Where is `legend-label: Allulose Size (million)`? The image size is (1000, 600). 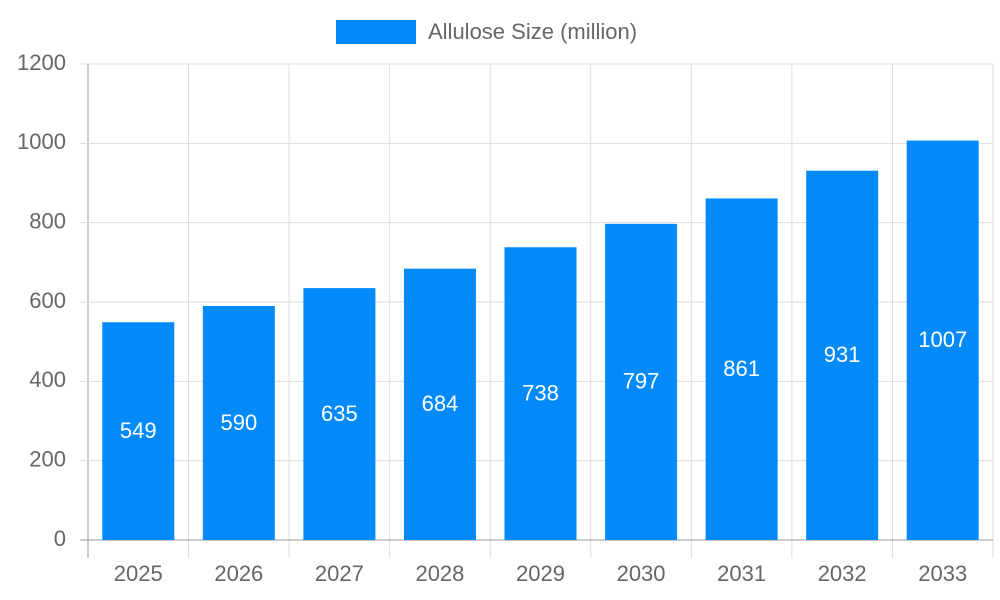 legend-label: Allulose Size (million) is located at coordinates (532, 31).